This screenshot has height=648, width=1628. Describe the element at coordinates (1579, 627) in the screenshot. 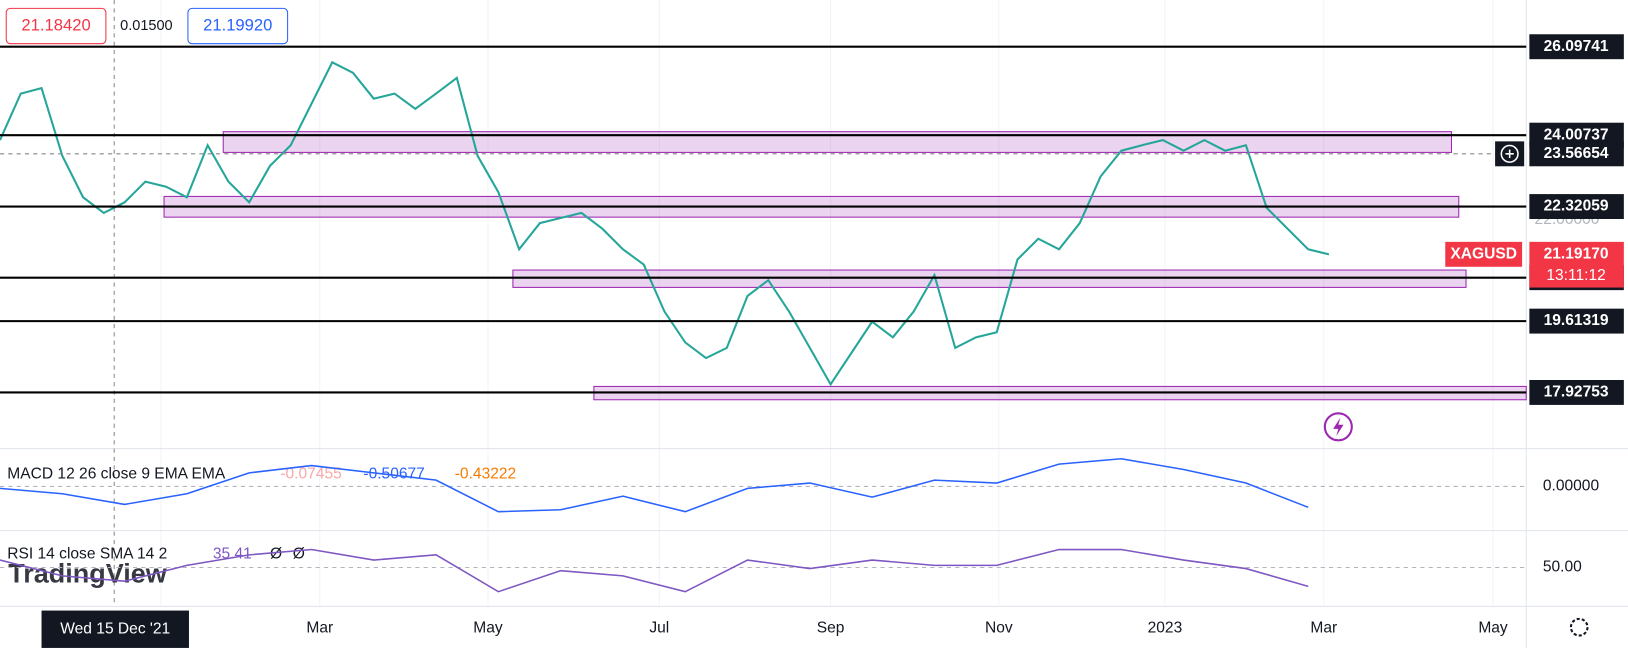

I see `settings-icon` at that location.